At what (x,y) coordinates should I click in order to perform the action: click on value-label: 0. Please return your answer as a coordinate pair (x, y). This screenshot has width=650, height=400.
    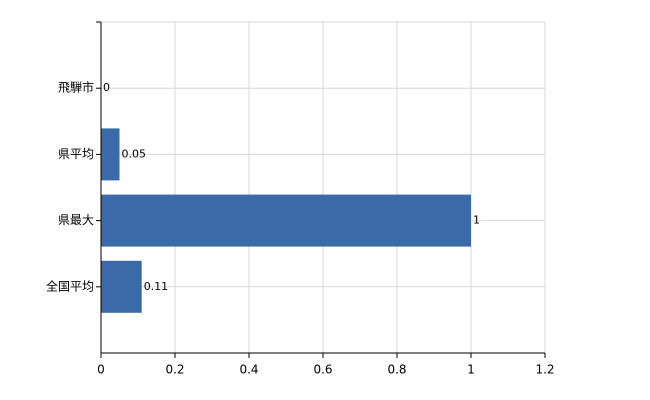
    Looking at the image, I should click on (106, 87).